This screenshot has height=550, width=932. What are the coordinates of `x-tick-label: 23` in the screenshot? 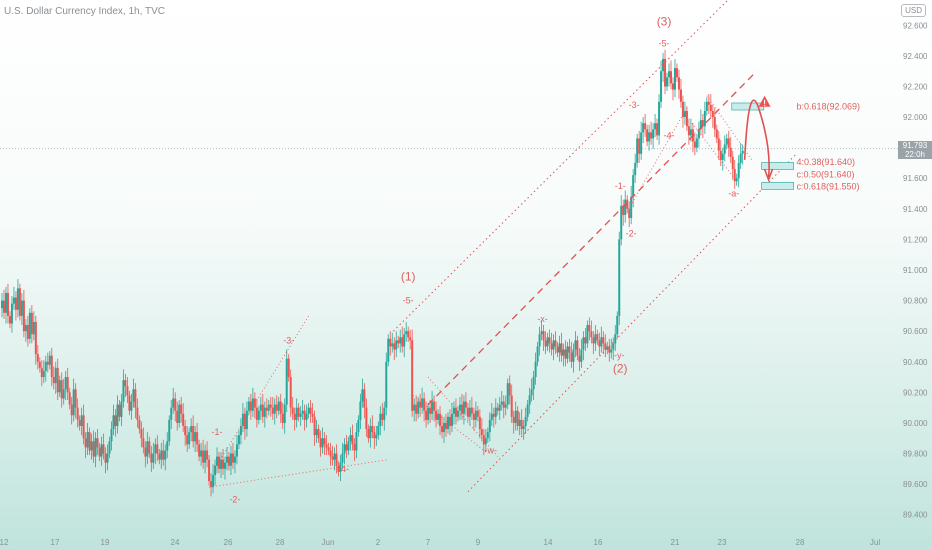 It's located at (722, 542).